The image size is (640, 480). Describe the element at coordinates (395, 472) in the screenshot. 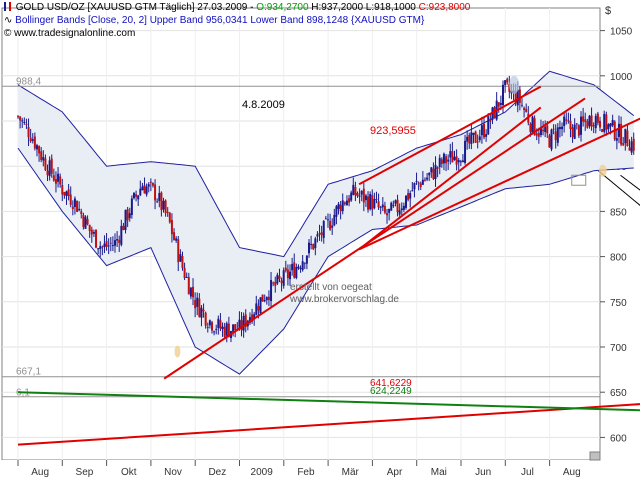

I see `x-tick-label: Apr` at that location.